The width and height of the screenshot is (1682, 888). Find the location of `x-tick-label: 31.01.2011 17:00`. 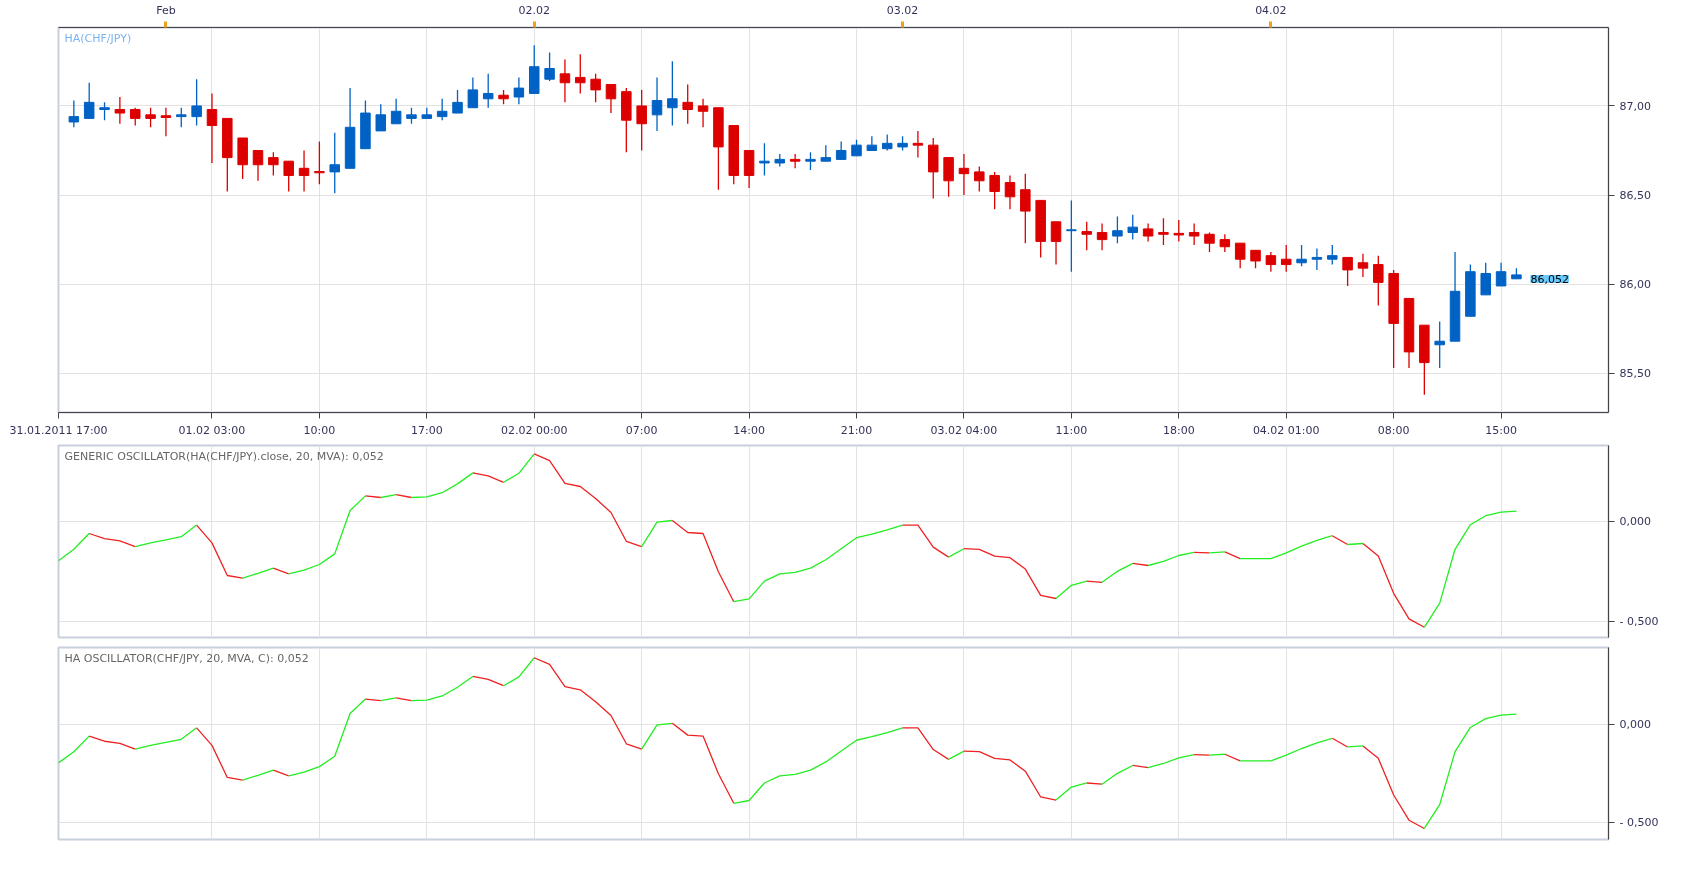

x-tick-label: 31.01.2011 17:00 is located at coordinates (58, 430).